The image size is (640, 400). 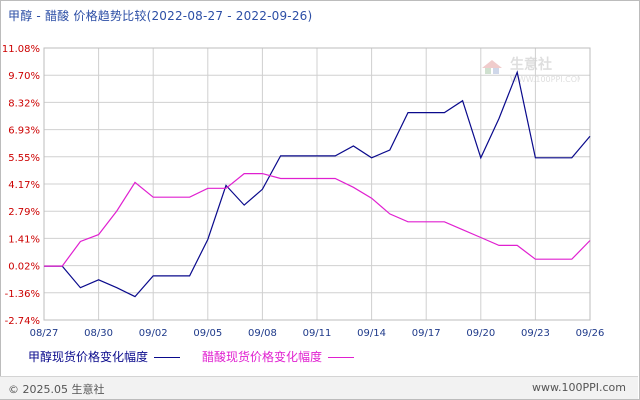 I want to click on y-tick-label: 6.93%, so click(x=24, y=131).